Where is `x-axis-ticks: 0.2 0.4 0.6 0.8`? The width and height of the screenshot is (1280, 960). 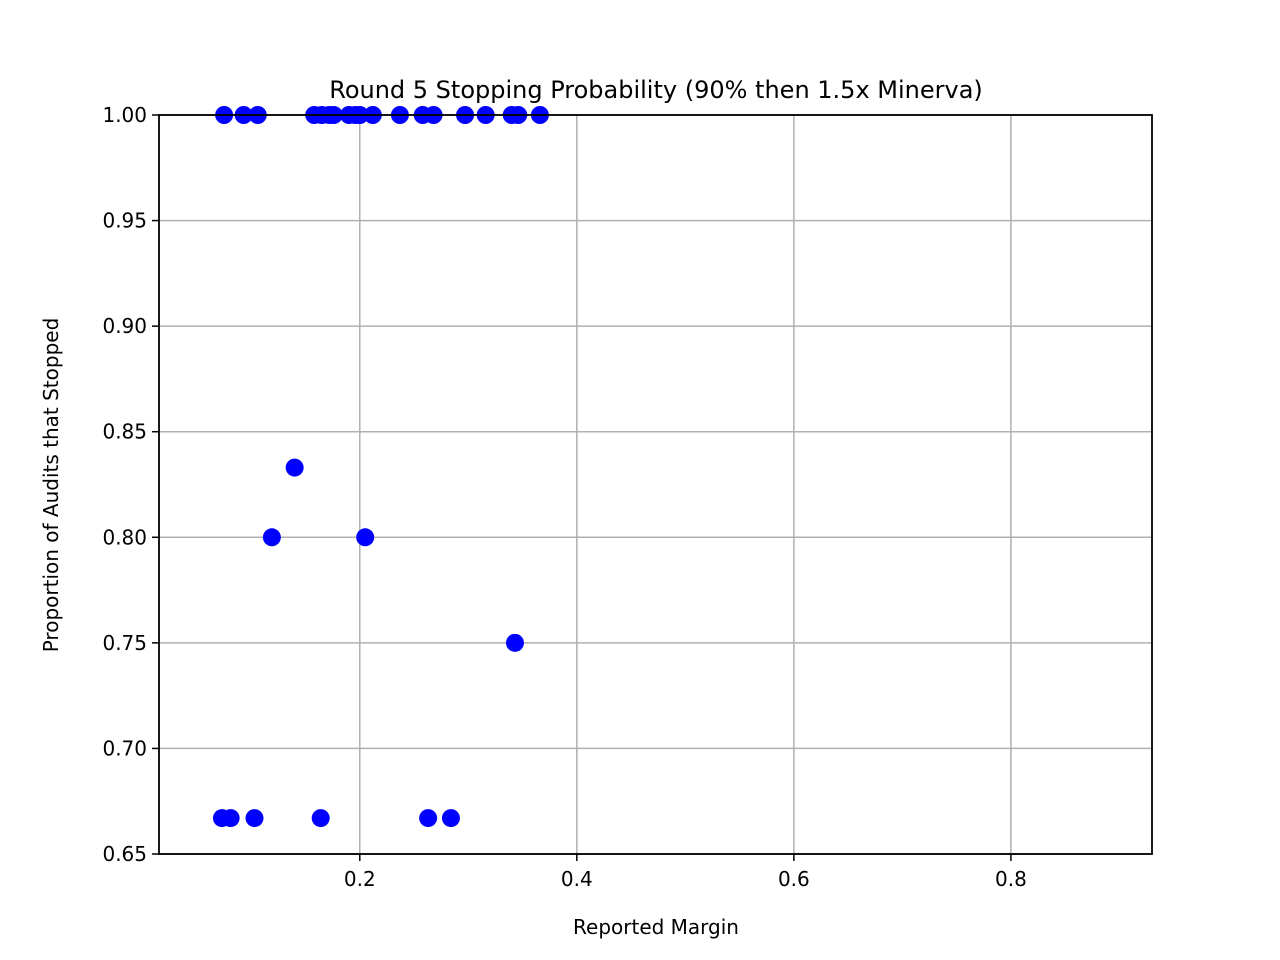
x-axis-ticks: 0.2 0.4 0.6 0.8 is located at coordinates (685, 872).